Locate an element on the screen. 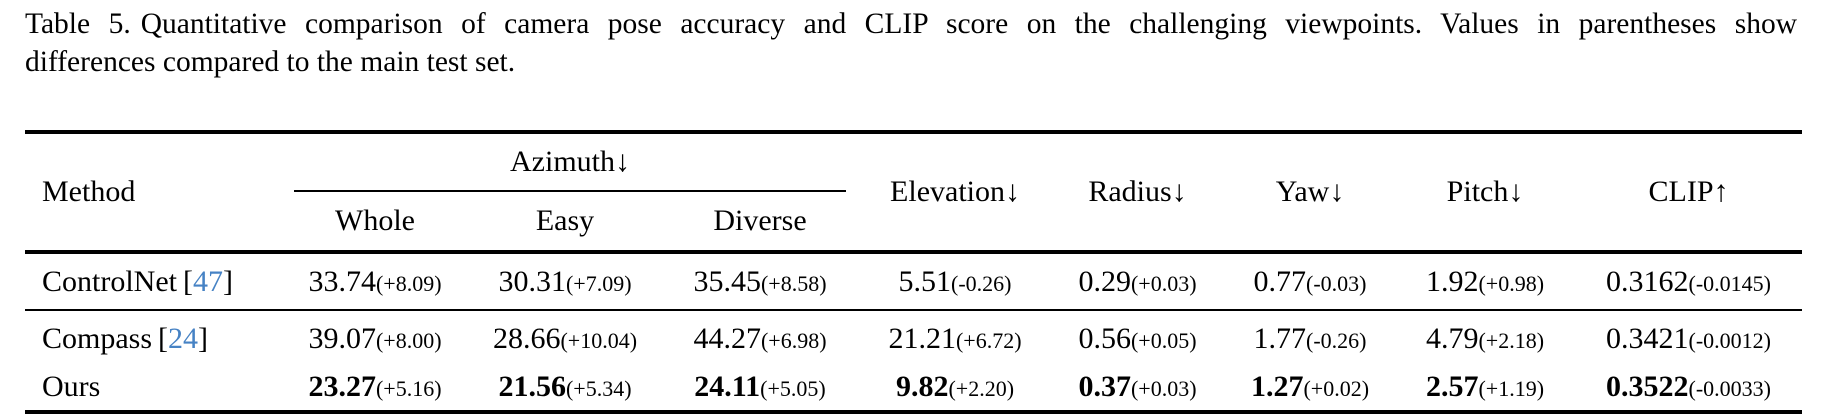 This screenshot has height=415, width=1821. method-name: Compass is located at coordinates (97, 338).